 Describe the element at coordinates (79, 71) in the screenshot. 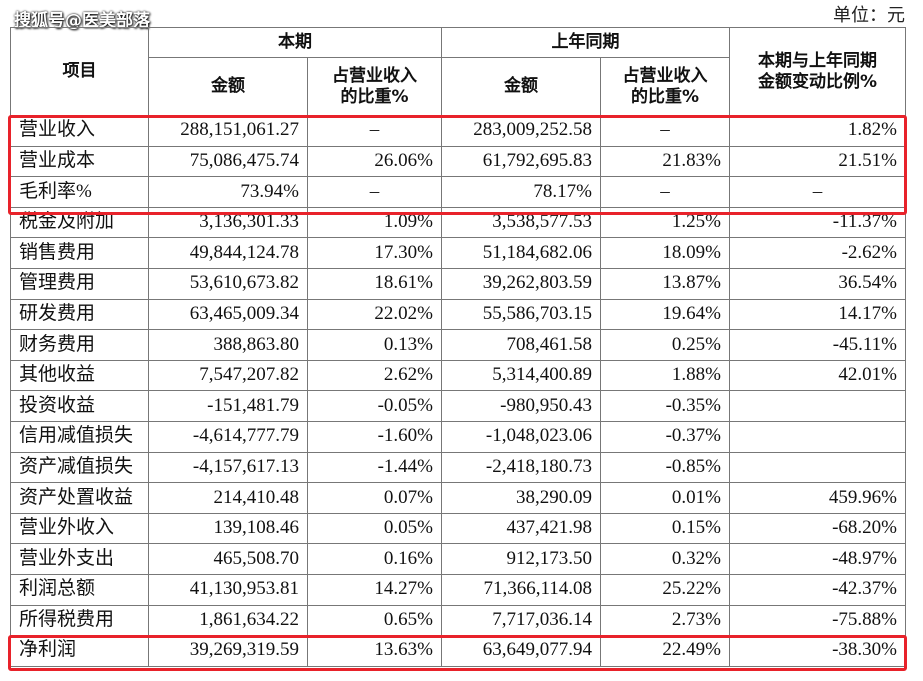

I see `header-cell: 项目` at that location.